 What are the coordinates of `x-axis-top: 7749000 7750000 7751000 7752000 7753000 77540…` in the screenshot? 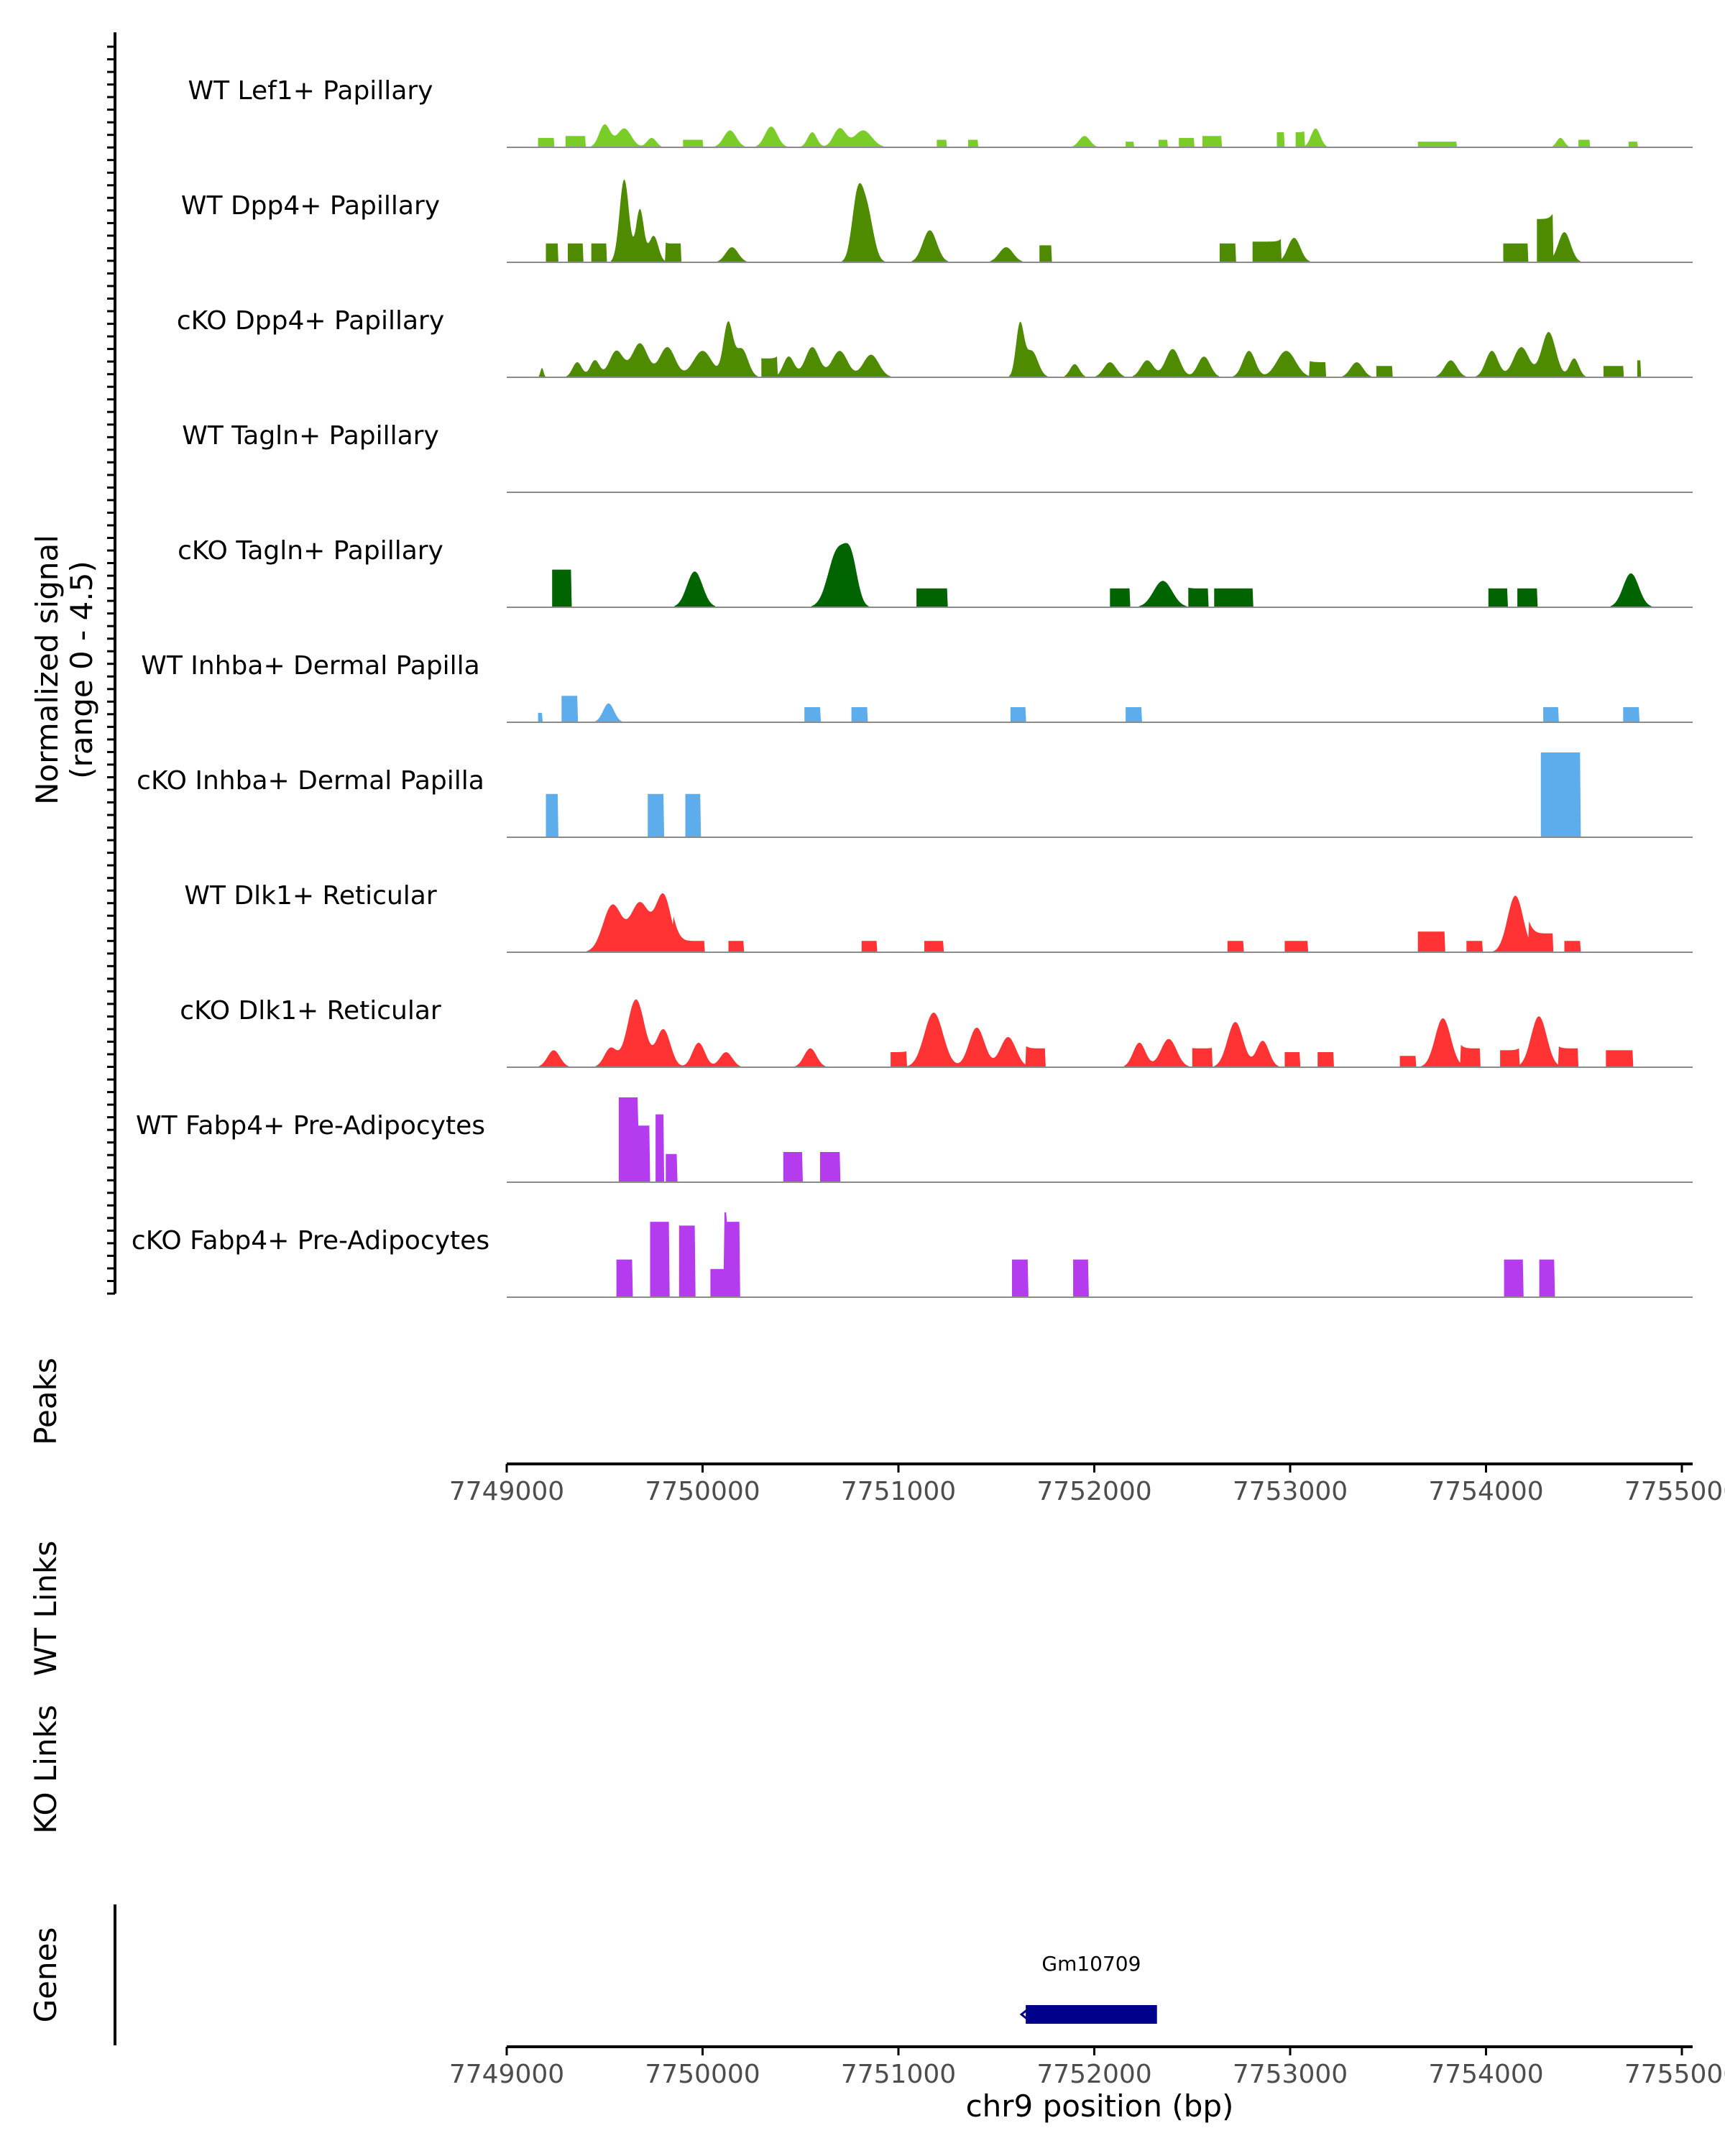 It's located at (1087, 1485).